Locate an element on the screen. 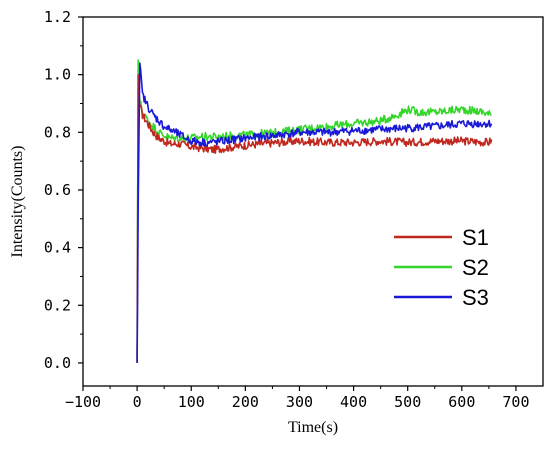 The image size is (550, 451). x-tick-label: −100 is located at coordinates (83, 402).